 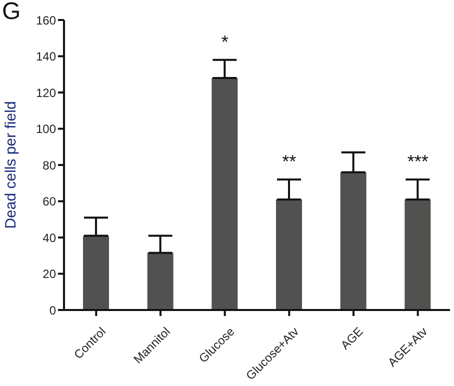 What do you see at coordinates (49, 274) in the screenshot?
I see `y-tick-label: 20` at bounding box center [49, 274].